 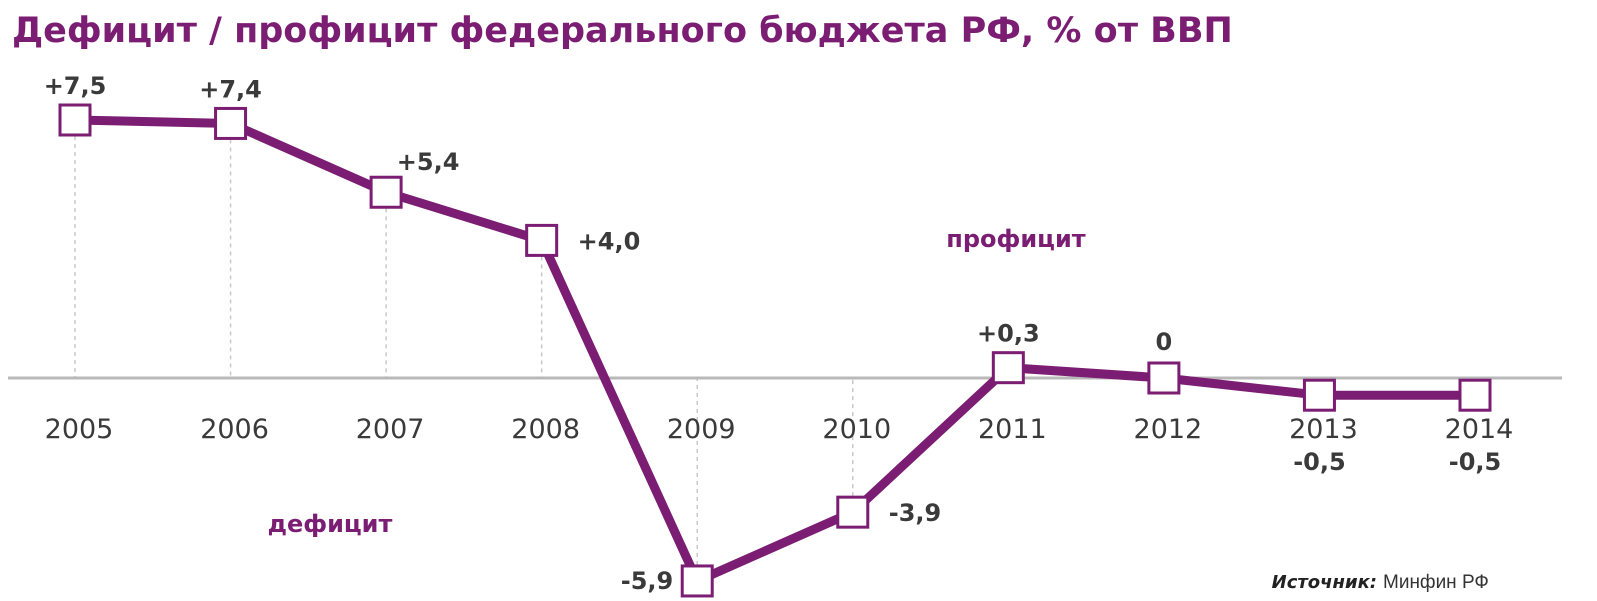 What do you see at coordinates (697, 581) in the screenshot?
I see `data-point-2009` at bounding box center [697, 581].